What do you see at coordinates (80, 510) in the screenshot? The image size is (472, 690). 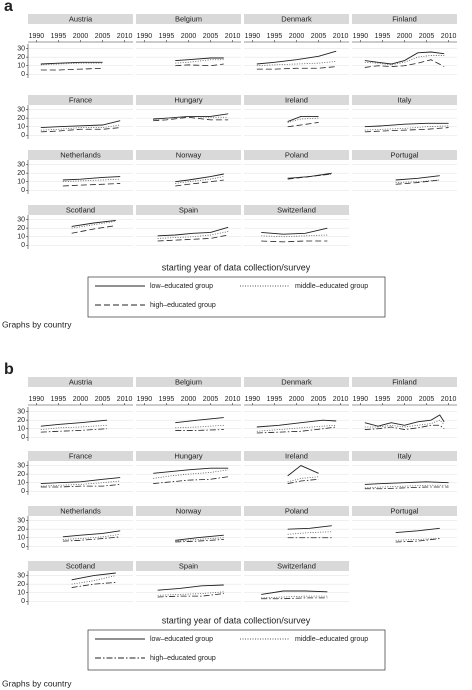 I see `facet-title: Netherlands` at bounding box center [80, 510].